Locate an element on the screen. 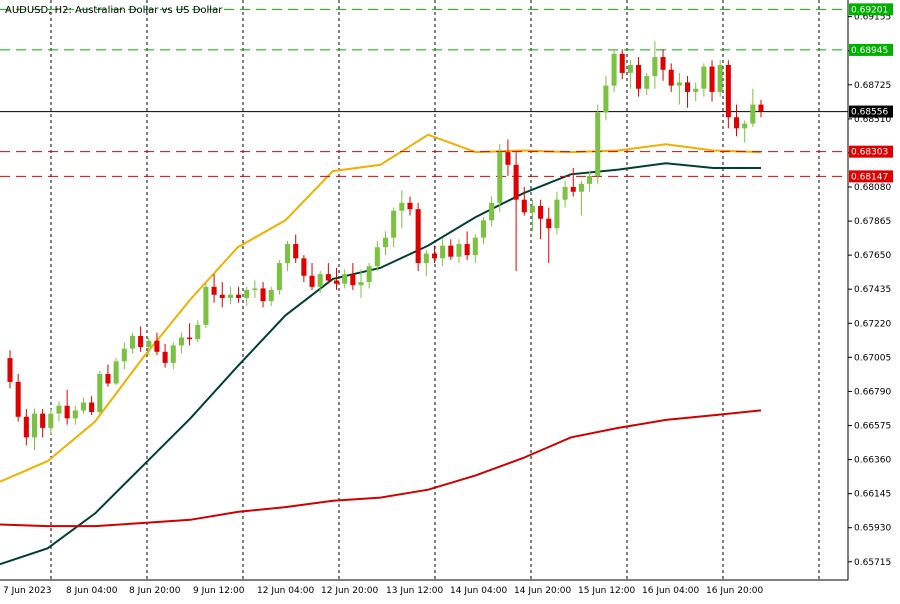 The width and height of the screenshot is (900, 604). level-labels: 0.69201 0.68945 0.68556 0.68303 0.68147 is located at coordinates (871, 93).